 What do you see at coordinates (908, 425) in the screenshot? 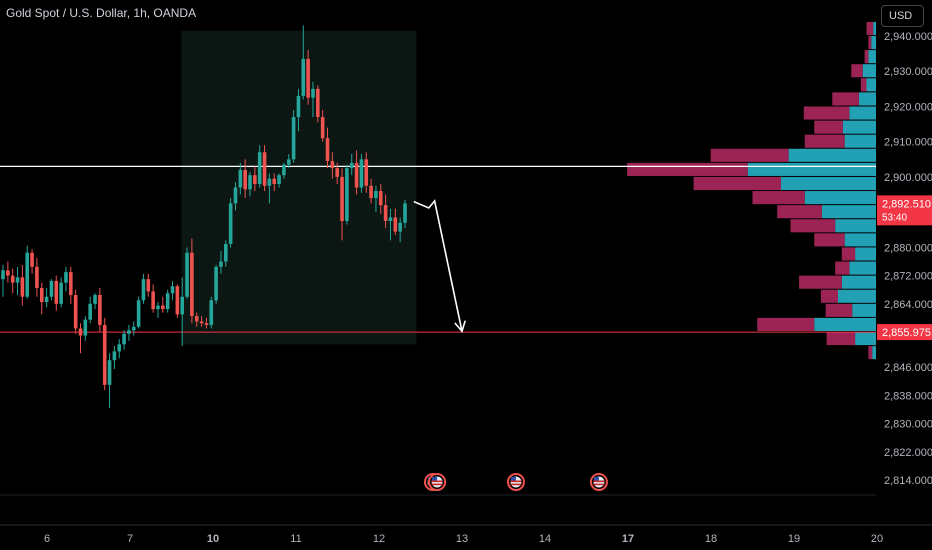
I see `y-tick-label: 2,830.000` at bounding box center [908, 425].